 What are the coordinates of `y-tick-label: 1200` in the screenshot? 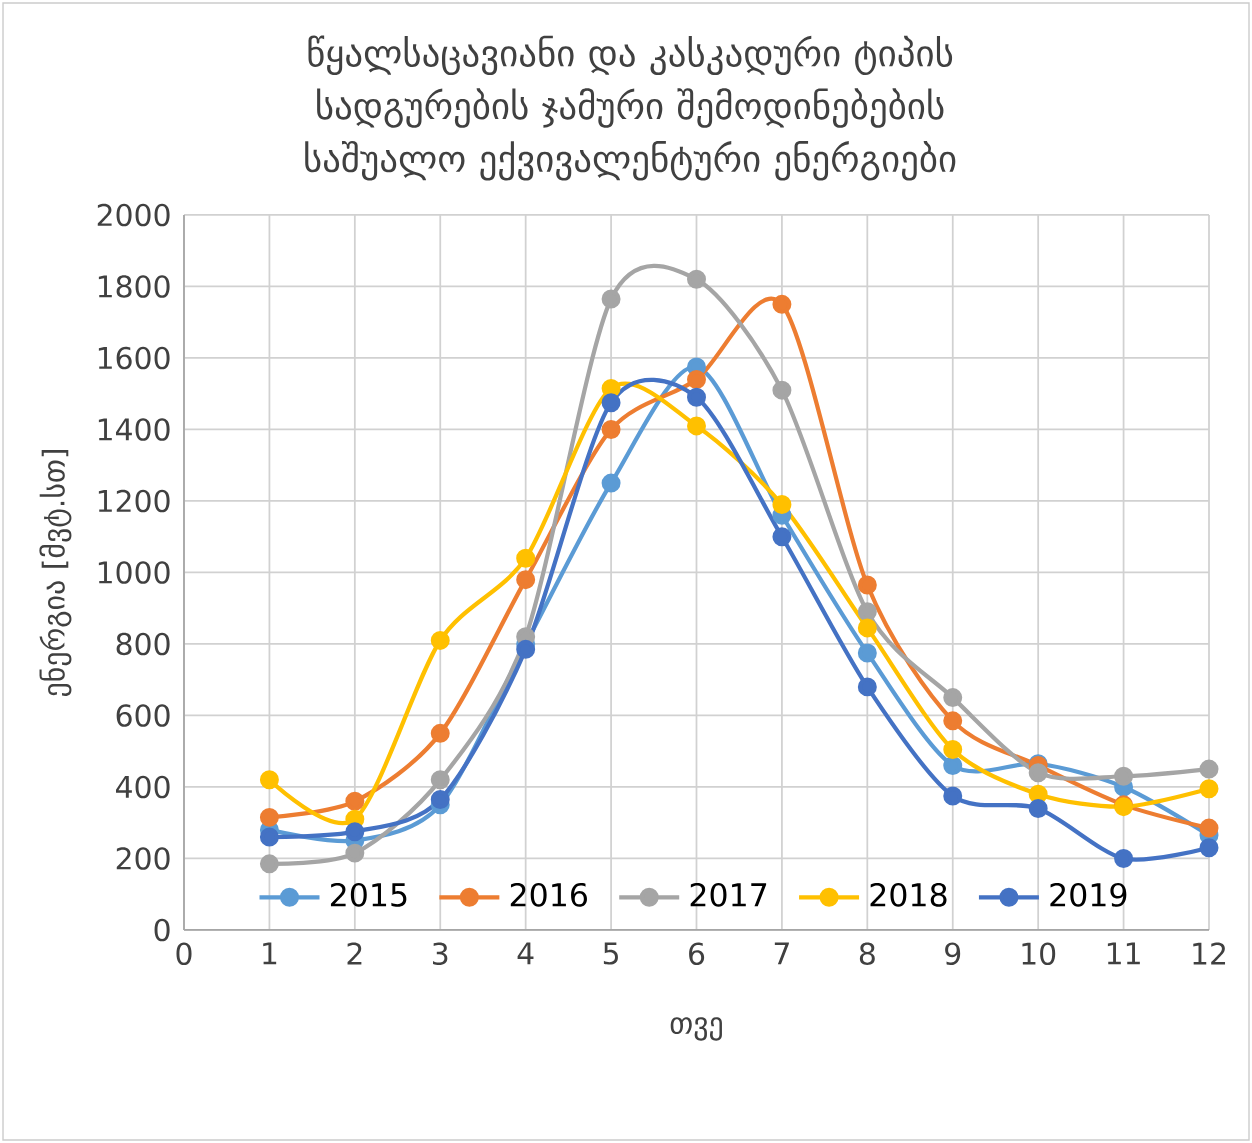 It's located at (134, 501).